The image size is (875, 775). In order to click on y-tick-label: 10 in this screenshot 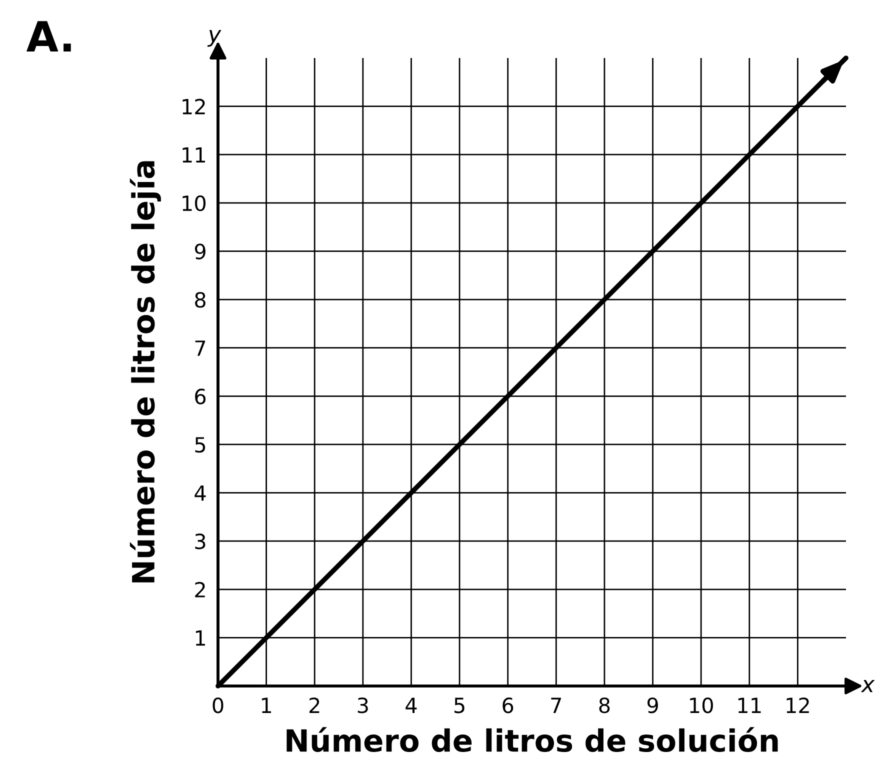, I will do `click(194, 203)`.